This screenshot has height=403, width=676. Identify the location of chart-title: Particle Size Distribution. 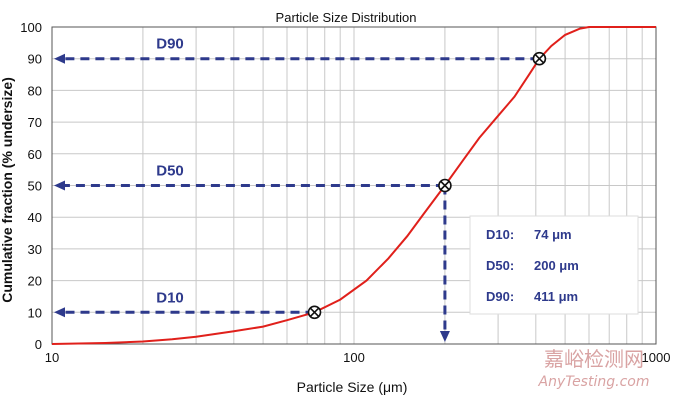
(346, 17).